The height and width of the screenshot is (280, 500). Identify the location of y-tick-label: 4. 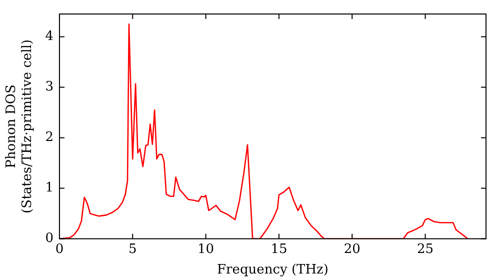
(49, 36).